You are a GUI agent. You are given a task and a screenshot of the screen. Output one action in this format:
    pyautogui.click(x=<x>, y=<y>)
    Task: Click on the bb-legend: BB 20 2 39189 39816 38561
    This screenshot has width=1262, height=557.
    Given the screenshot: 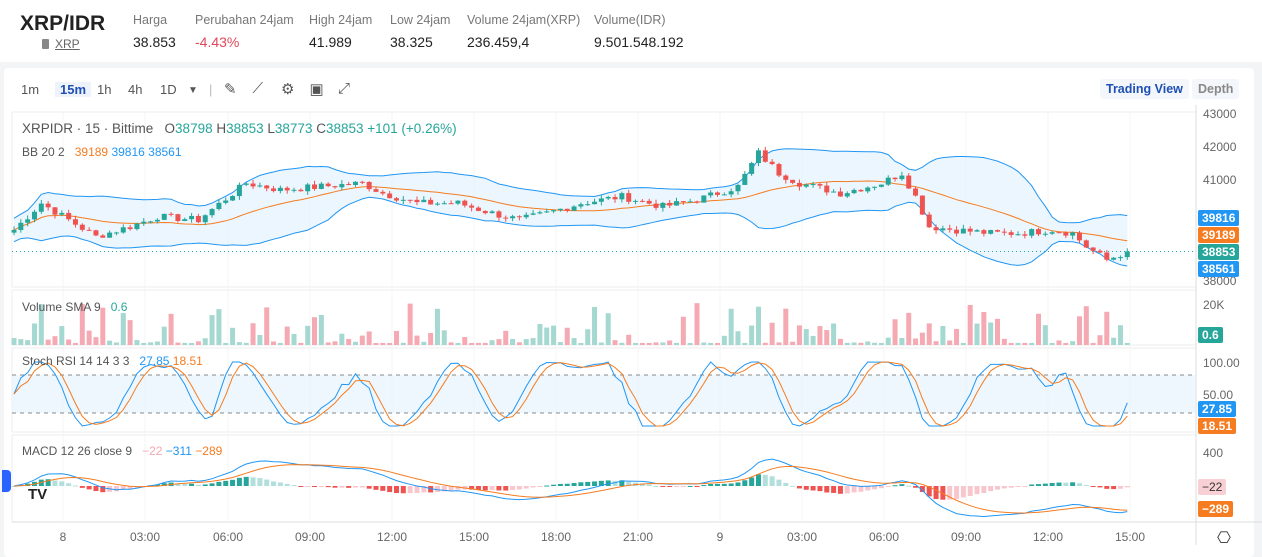 What is the action you would take?
    pyautogui.click(x=102, y=152)
    